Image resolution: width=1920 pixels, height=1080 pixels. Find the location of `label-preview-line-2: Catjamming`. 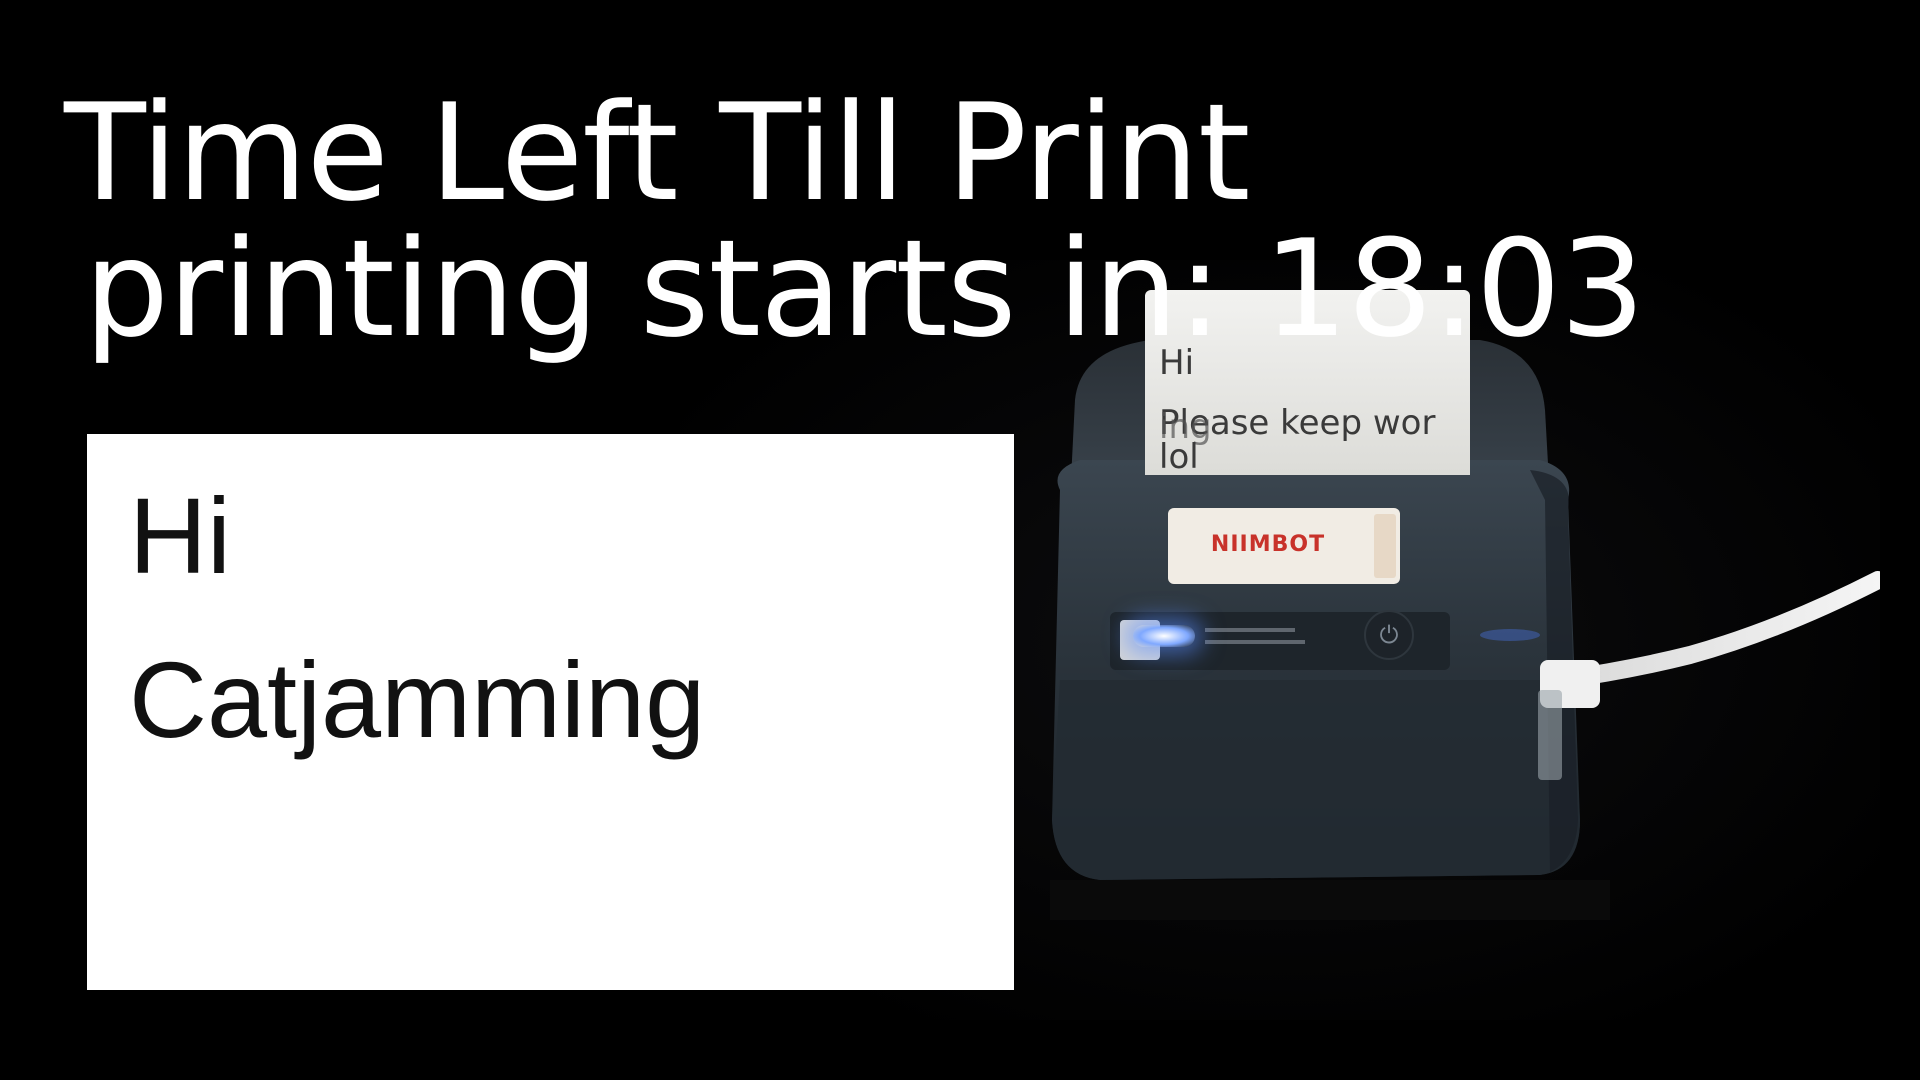

label-preview-line-2: Catjamming is located at coordinates (417, 699).